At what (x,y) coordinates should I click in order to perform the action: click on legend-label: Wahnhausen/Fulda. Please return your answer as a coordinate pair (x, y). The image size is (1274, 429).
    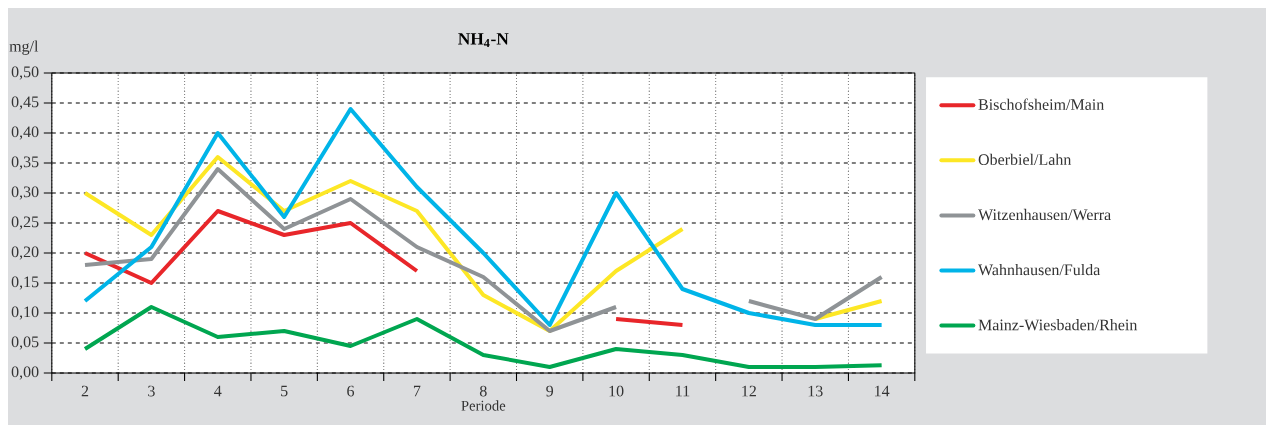
    Looking at the image, I should click on (1039, 269).